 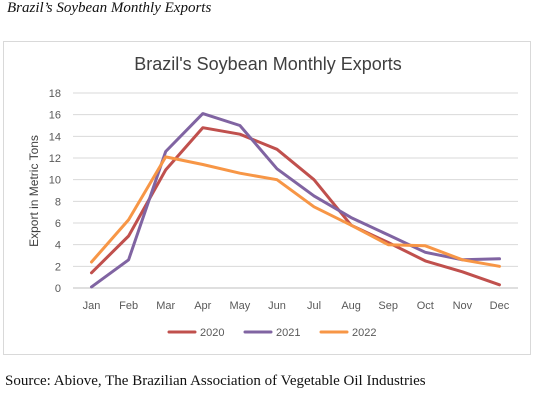 I want to click on x-tick-label: Jul, so click(x=314, y=306).